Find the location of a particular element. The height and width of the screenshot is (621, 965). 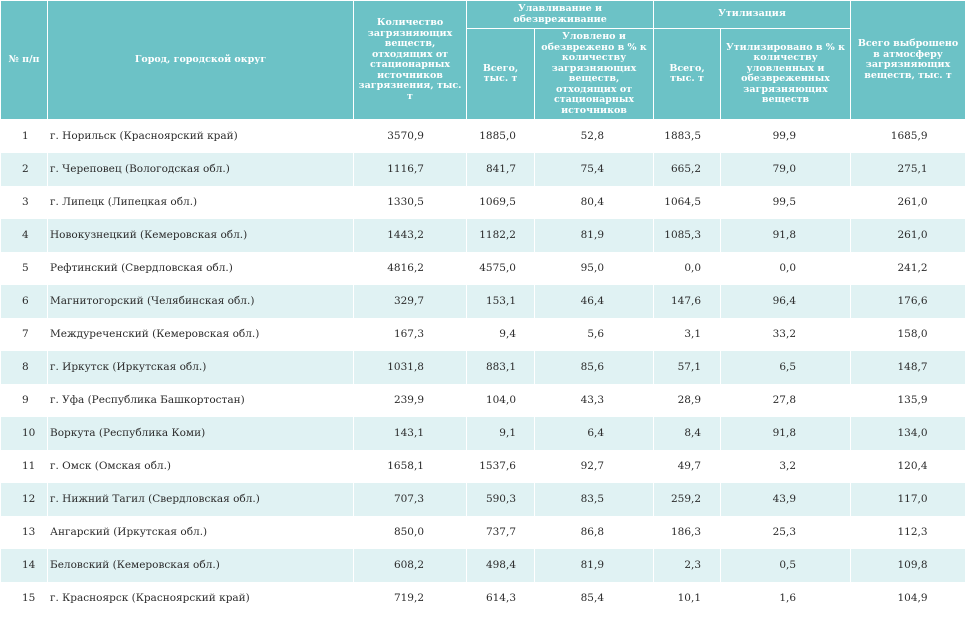

cell-num: 7 is located at coordinates (24, 334).